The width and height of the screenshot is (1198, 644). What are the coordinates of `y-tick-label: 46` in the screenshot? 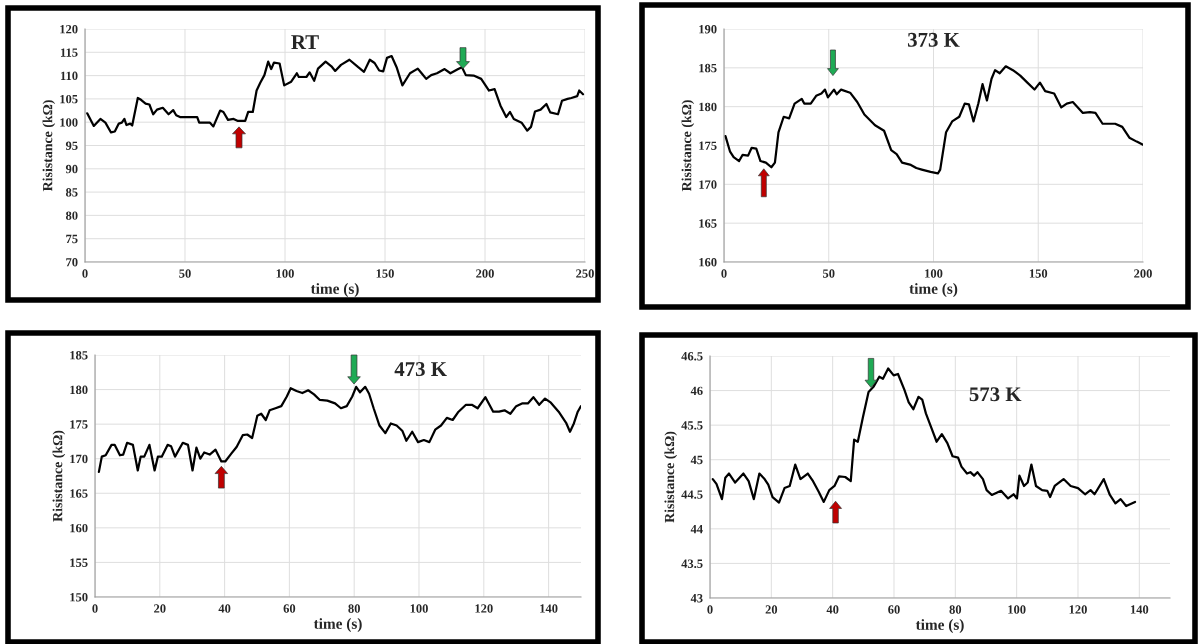 It's located at (696, 391).